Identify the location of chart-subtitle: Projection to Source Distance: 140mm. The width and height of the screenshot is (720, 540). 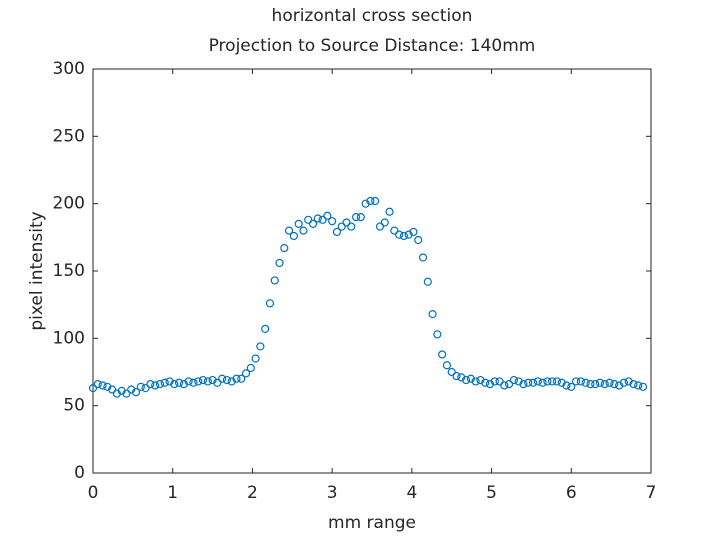
(372, 46).